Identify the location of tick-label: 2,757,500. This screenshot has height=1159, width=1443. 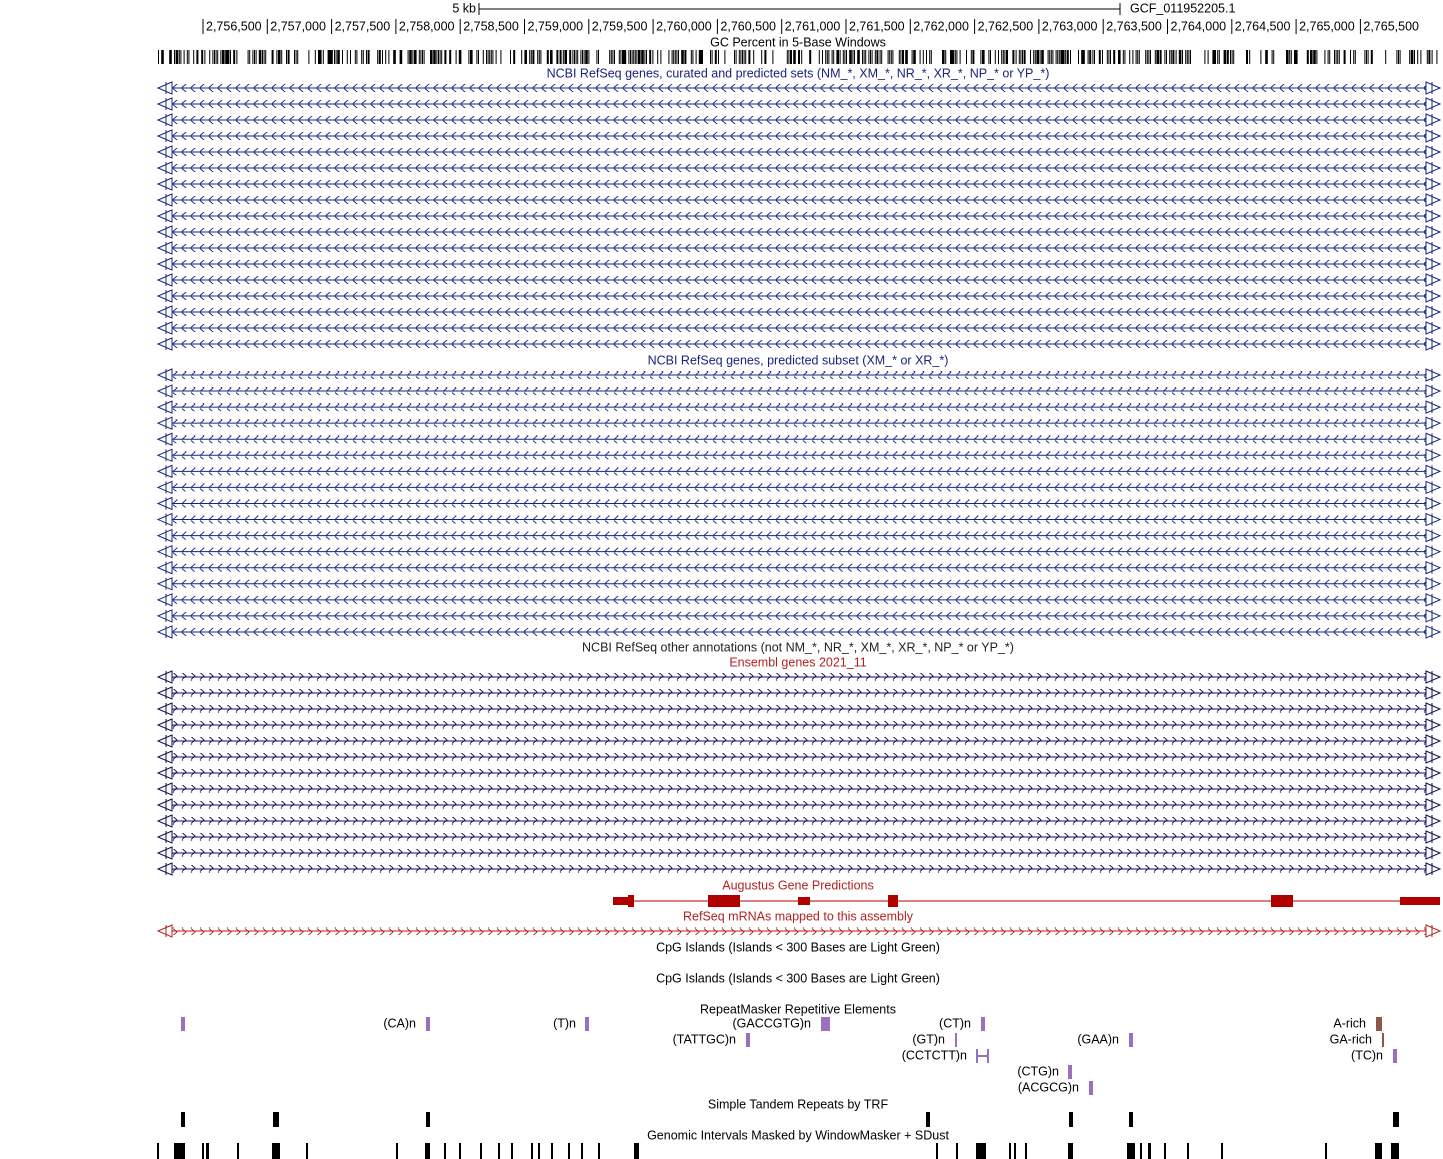
(363, 26).